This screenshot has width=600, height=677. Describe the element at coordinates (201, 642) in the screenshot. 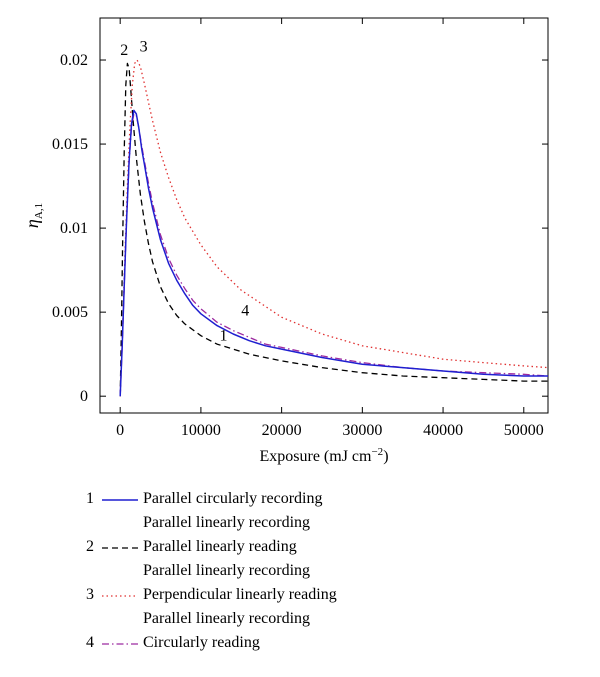

I see `legend-label: Circularly reading` at that location.